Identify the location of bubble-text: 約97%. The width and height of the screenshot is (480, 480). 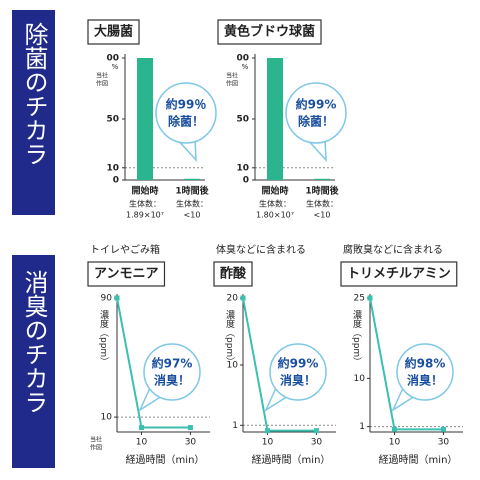
(172, 363).